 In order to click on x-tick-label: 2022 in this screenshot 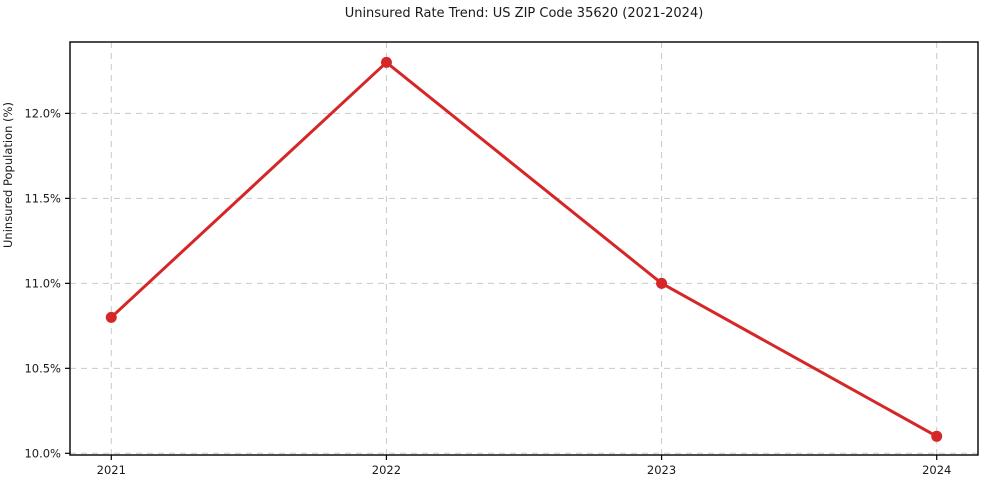, I will do `click(386, 470)`.